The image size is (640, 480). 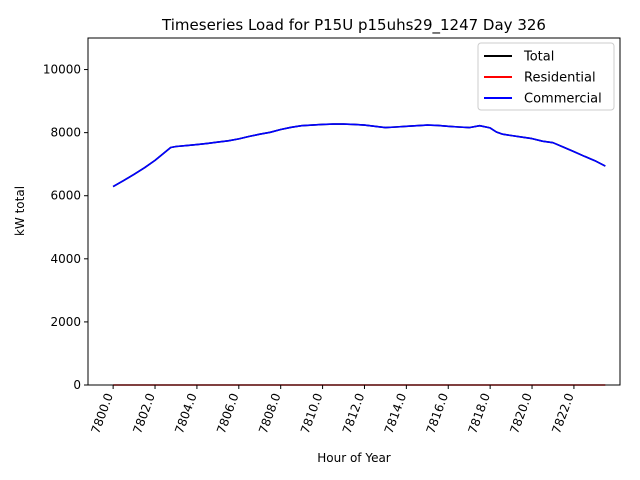 What do you see at coordinates (62, 70) in the screenshot?
I see `y-tick-label: 10000` at bounding box center [62, 70].